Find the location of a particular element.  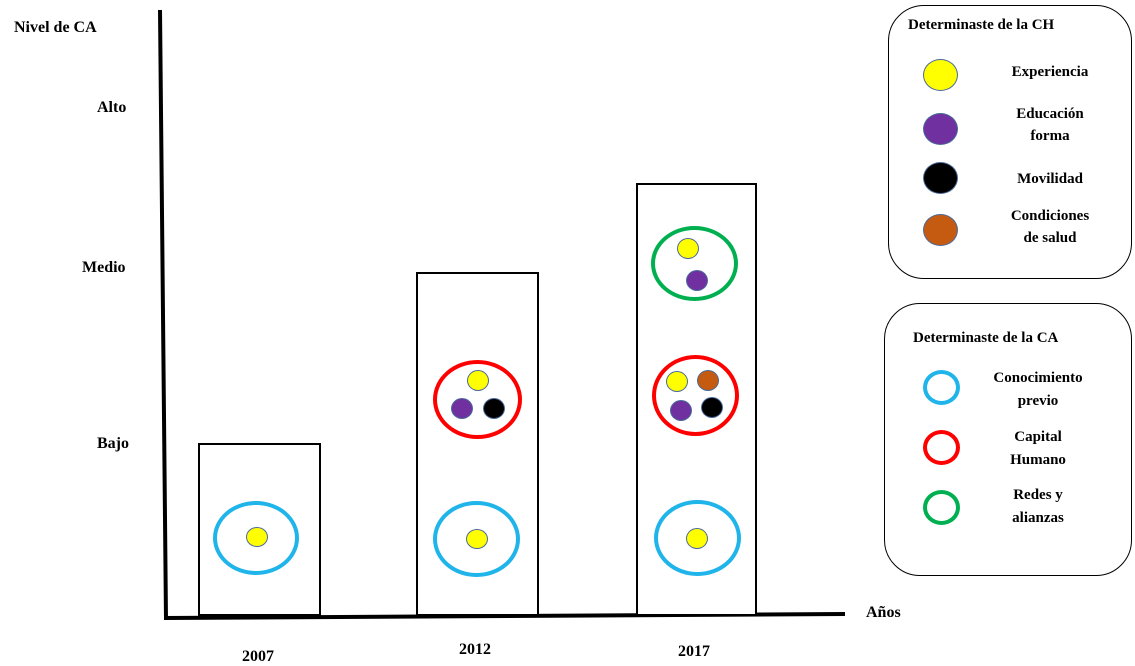

y-level-medio: Medio is located at coordinates (104, 267).